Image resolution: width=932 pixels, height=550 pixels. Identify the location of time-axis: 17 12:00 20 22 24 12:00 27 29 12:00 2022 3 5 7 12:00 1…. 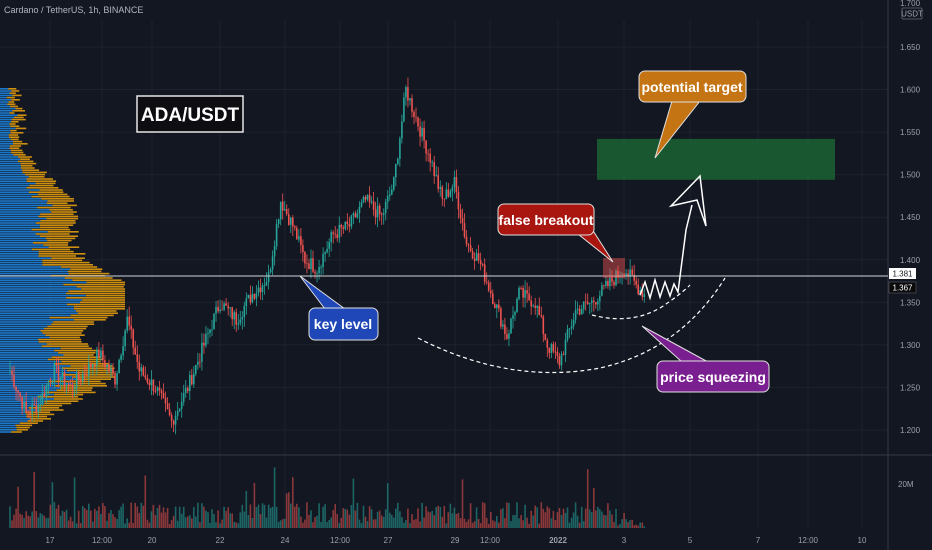
(456, 540).